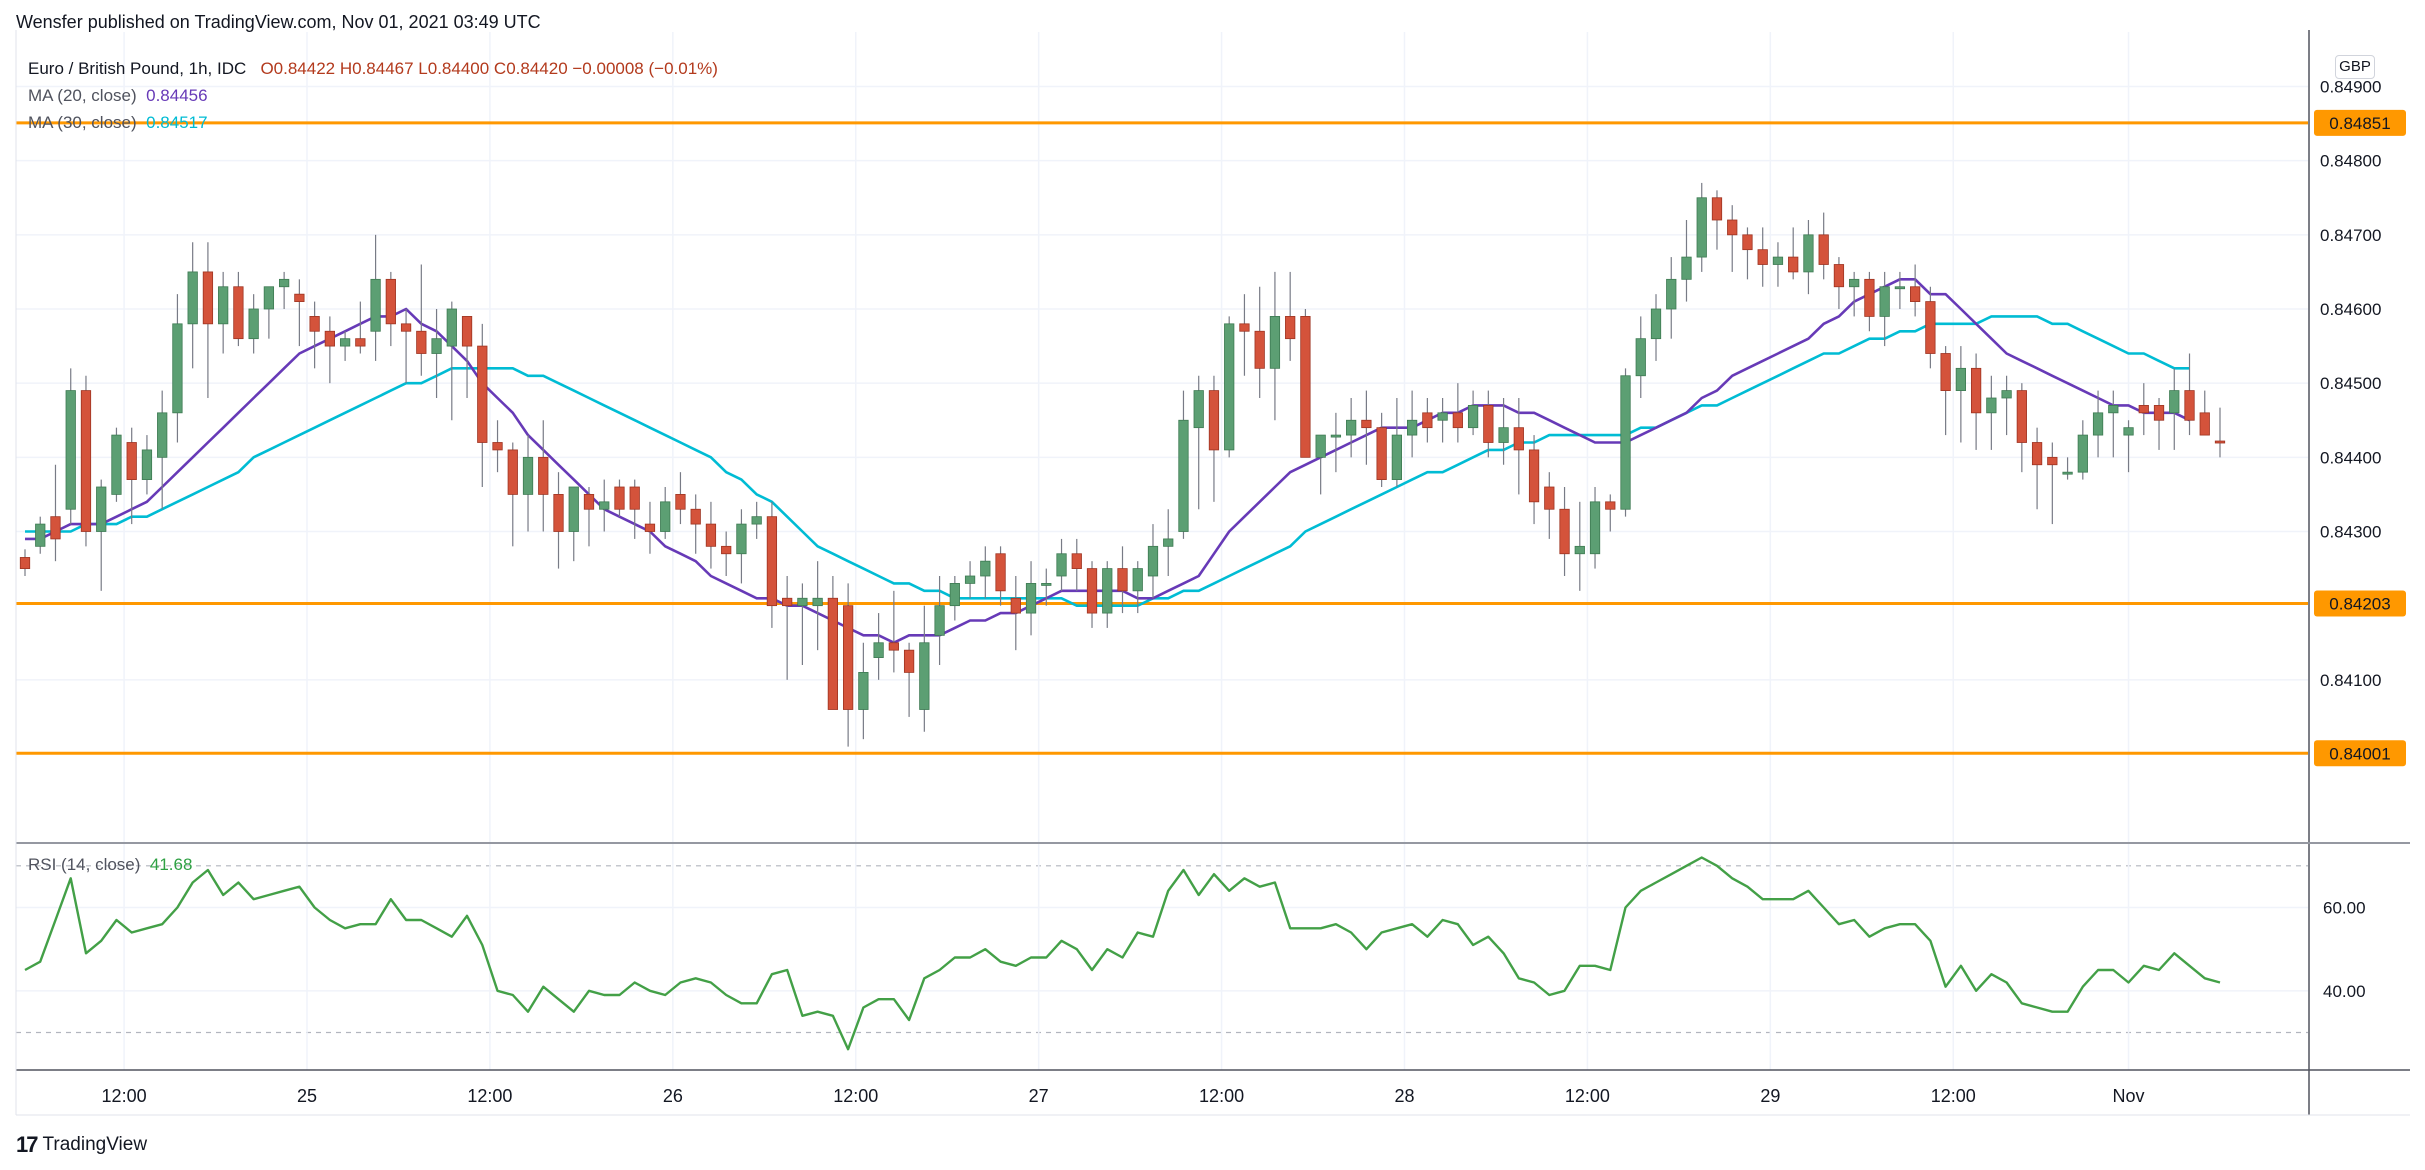 The width and height of the screenshot is (2425, 1170). I want to click on time-tick-label: 28, so click(1404, 1096).